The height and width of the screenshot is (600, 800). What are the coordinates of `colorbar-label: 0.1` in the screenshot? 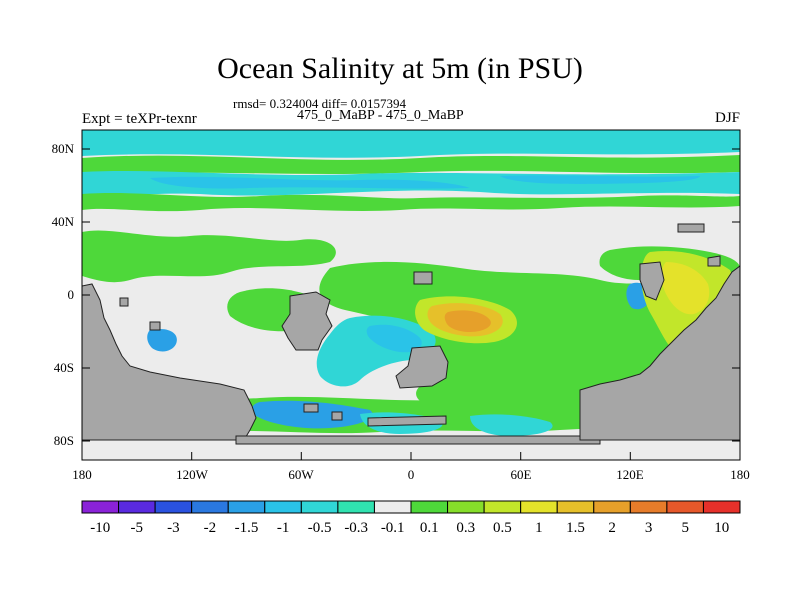 It's located at (429, 528).